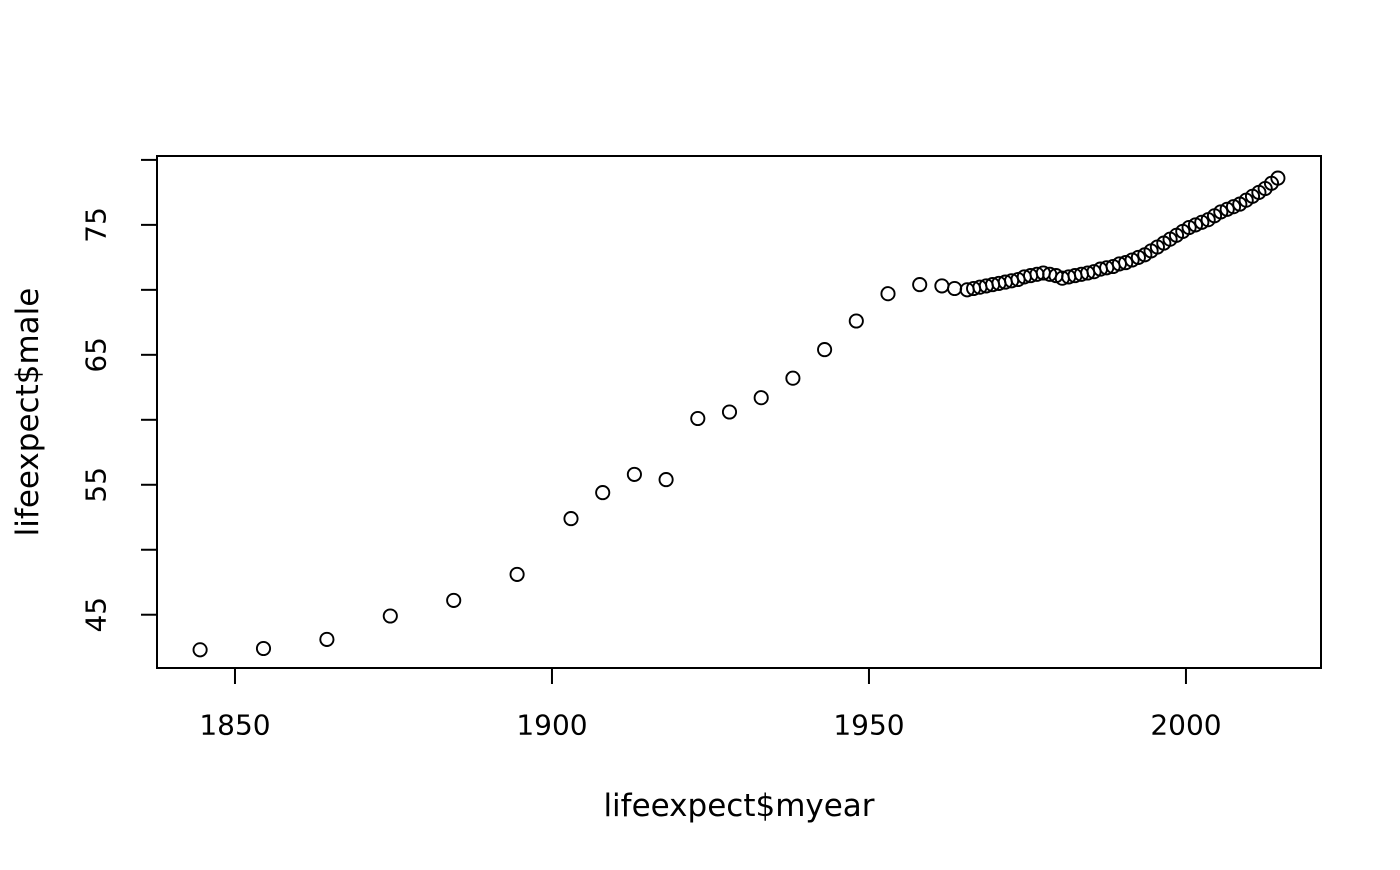 The height and width of the screenshot is (870, 1400). What do you see at coordinates (96, 355) in the screenshot?
I see `y-tick-label: 65` at bounding box center [96, 355].